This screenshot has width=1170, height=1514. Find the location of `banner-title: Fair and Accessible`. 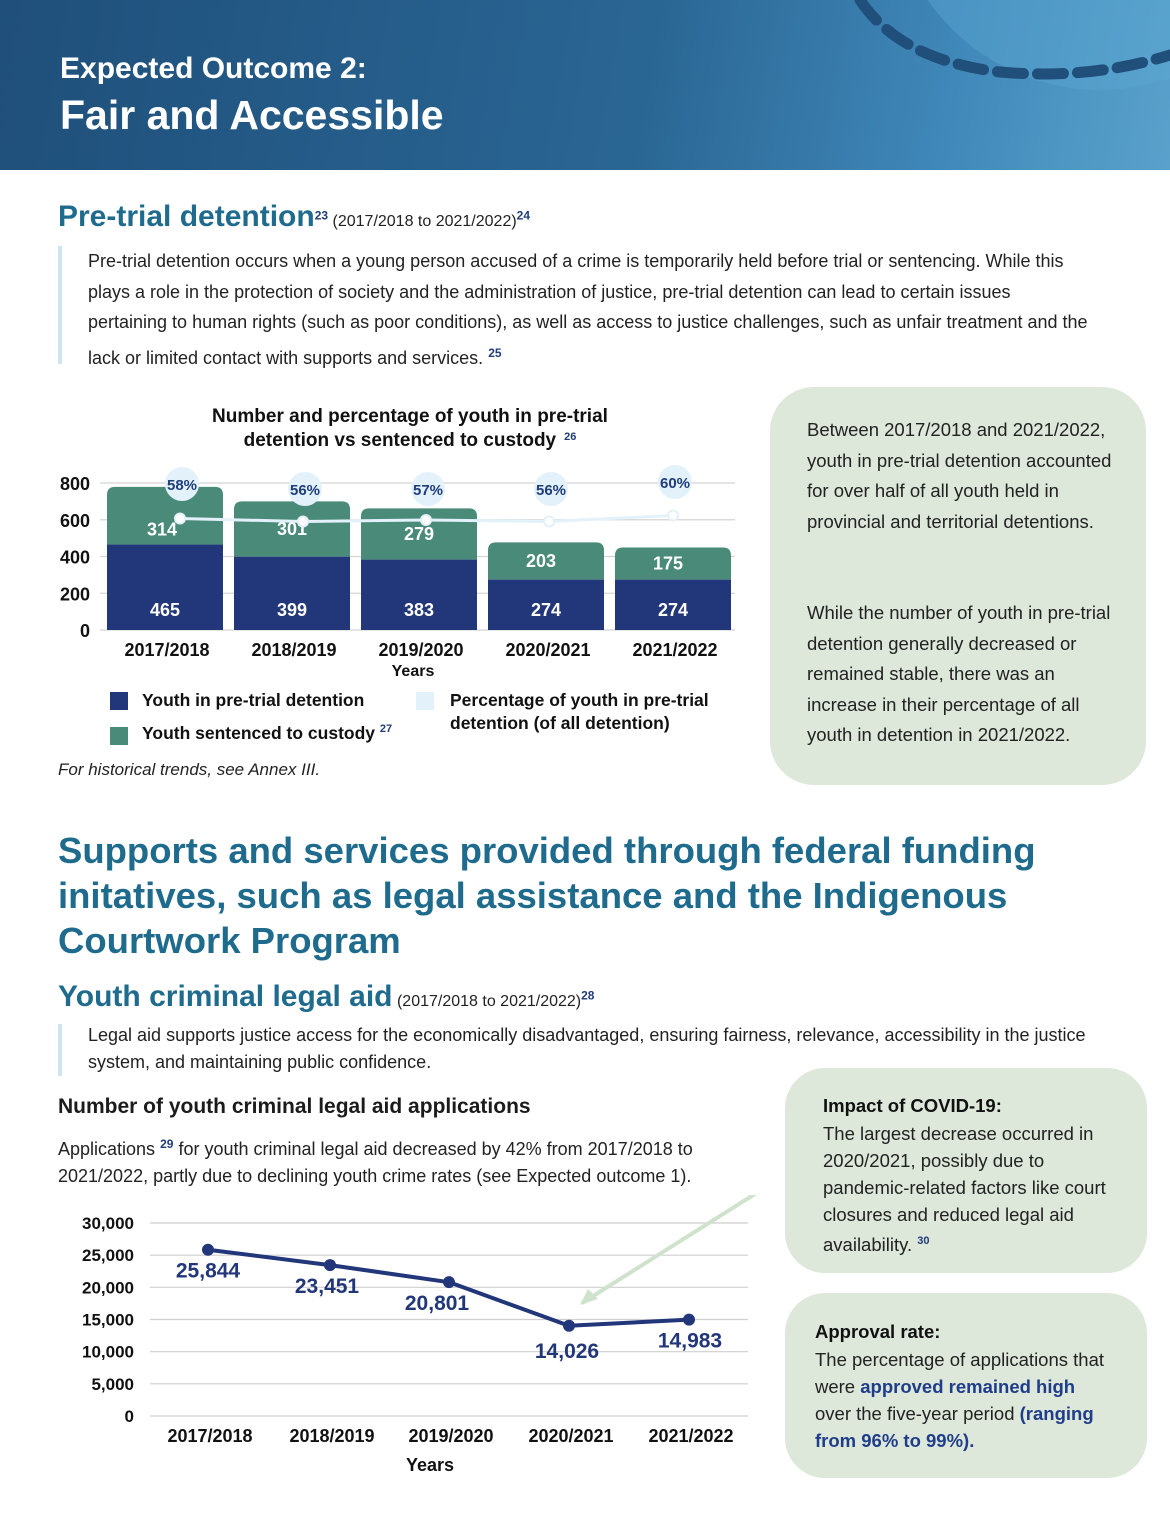

banner-title: Fair and Accessible is located at coordinates (252, 115).